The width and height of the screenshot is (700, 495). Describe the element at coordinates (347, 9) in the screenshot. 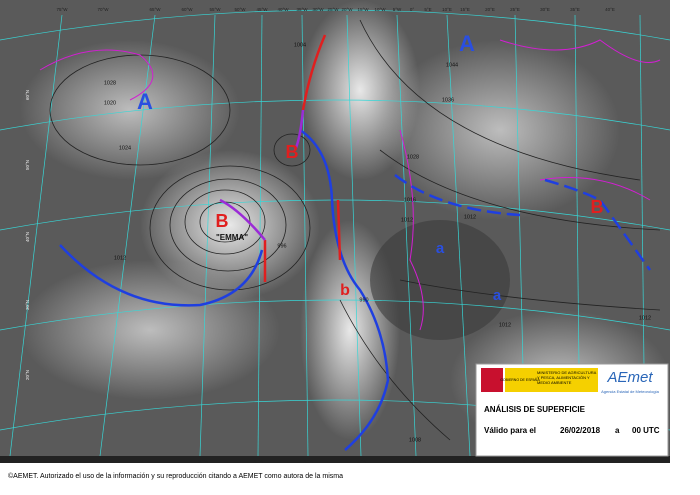

I see `top-longitude: 20°W` at that location.